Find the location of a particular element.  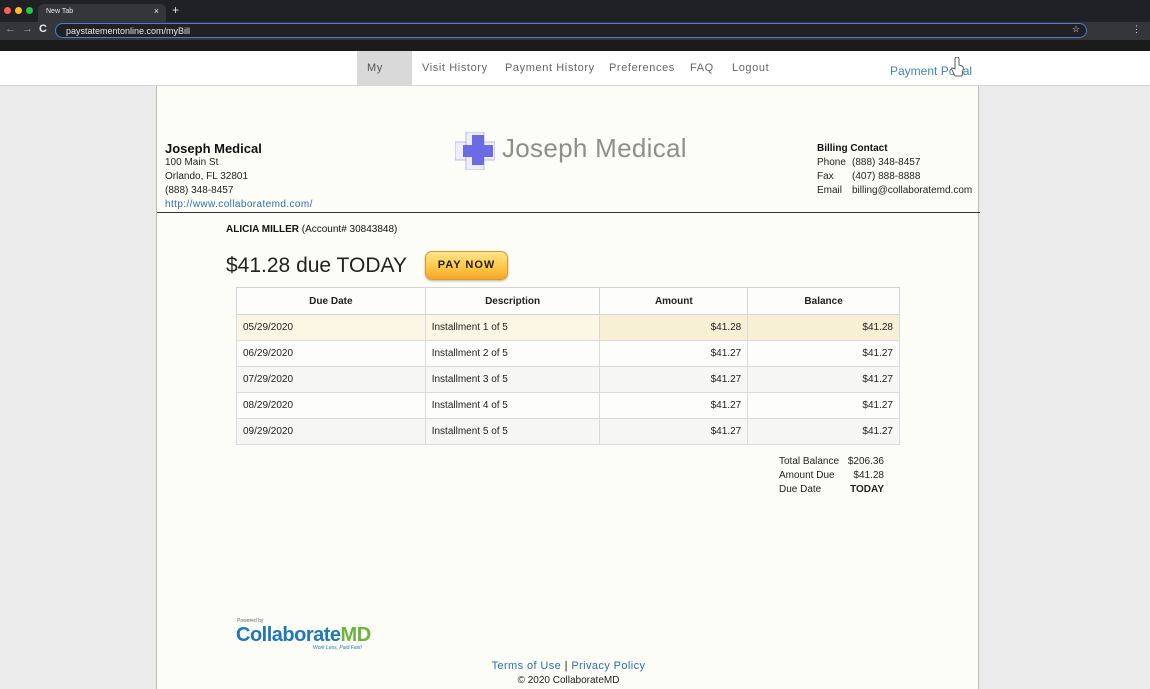

cell-description: Installment 4 of 5 is located at coordinates (512, 405).